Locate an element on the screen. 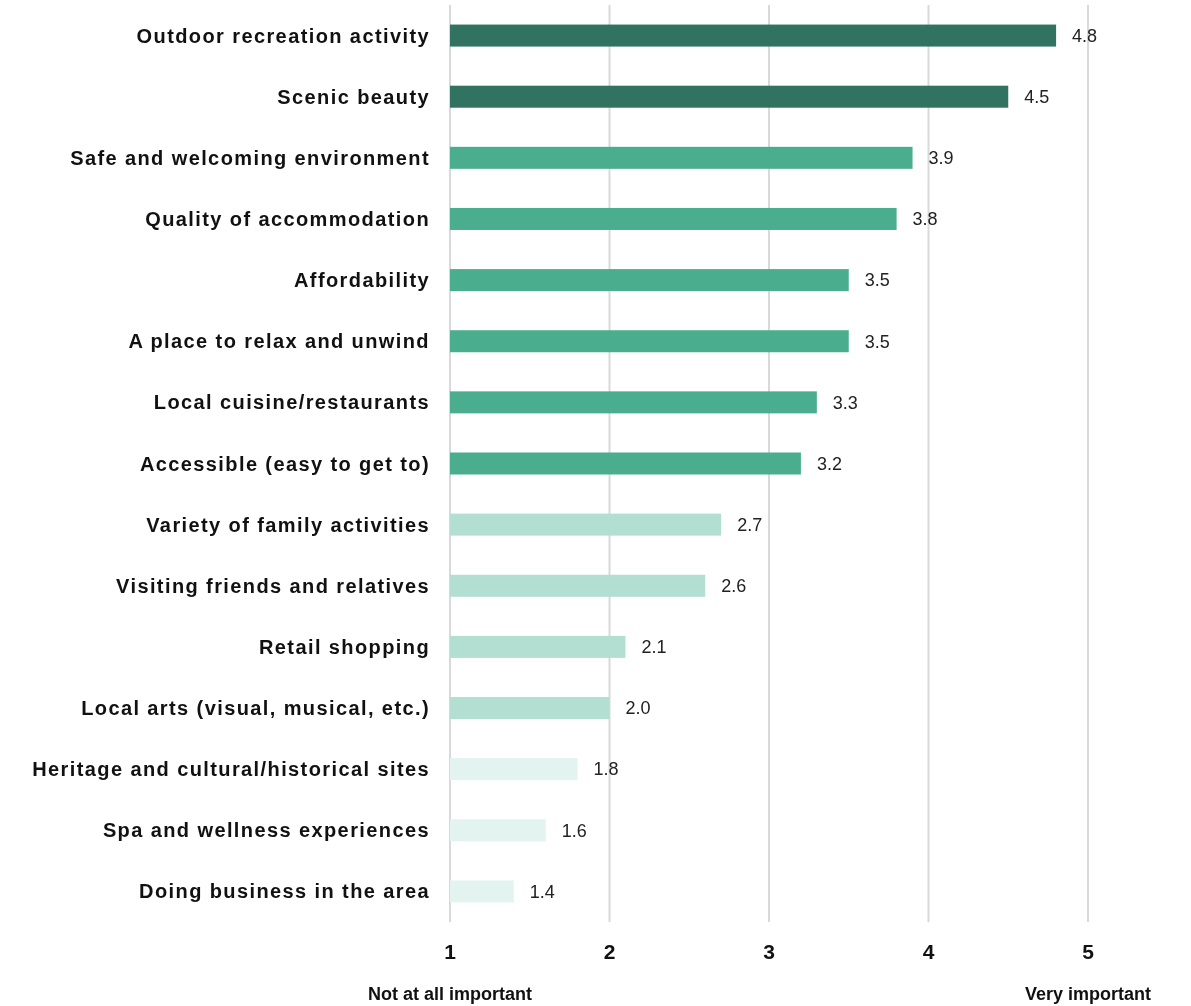 This screenshot has height=1006, width=1191. x-tick-label: 5 is located at coordinates (1088, 951).